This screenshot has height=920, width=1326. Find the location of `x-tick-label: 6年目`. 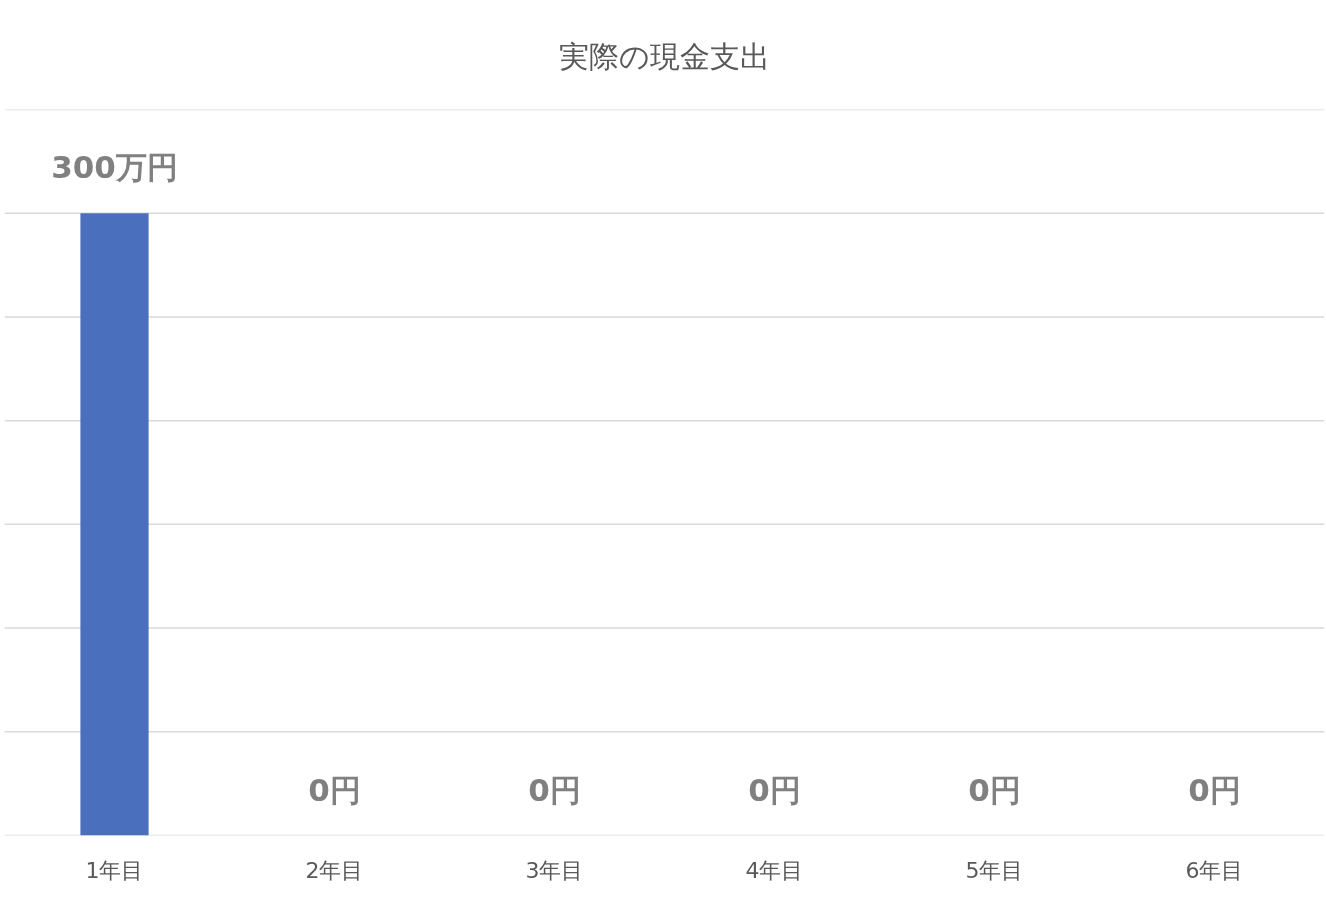

x-tick-label: 6年目 is located at coordinates (1214, 870).